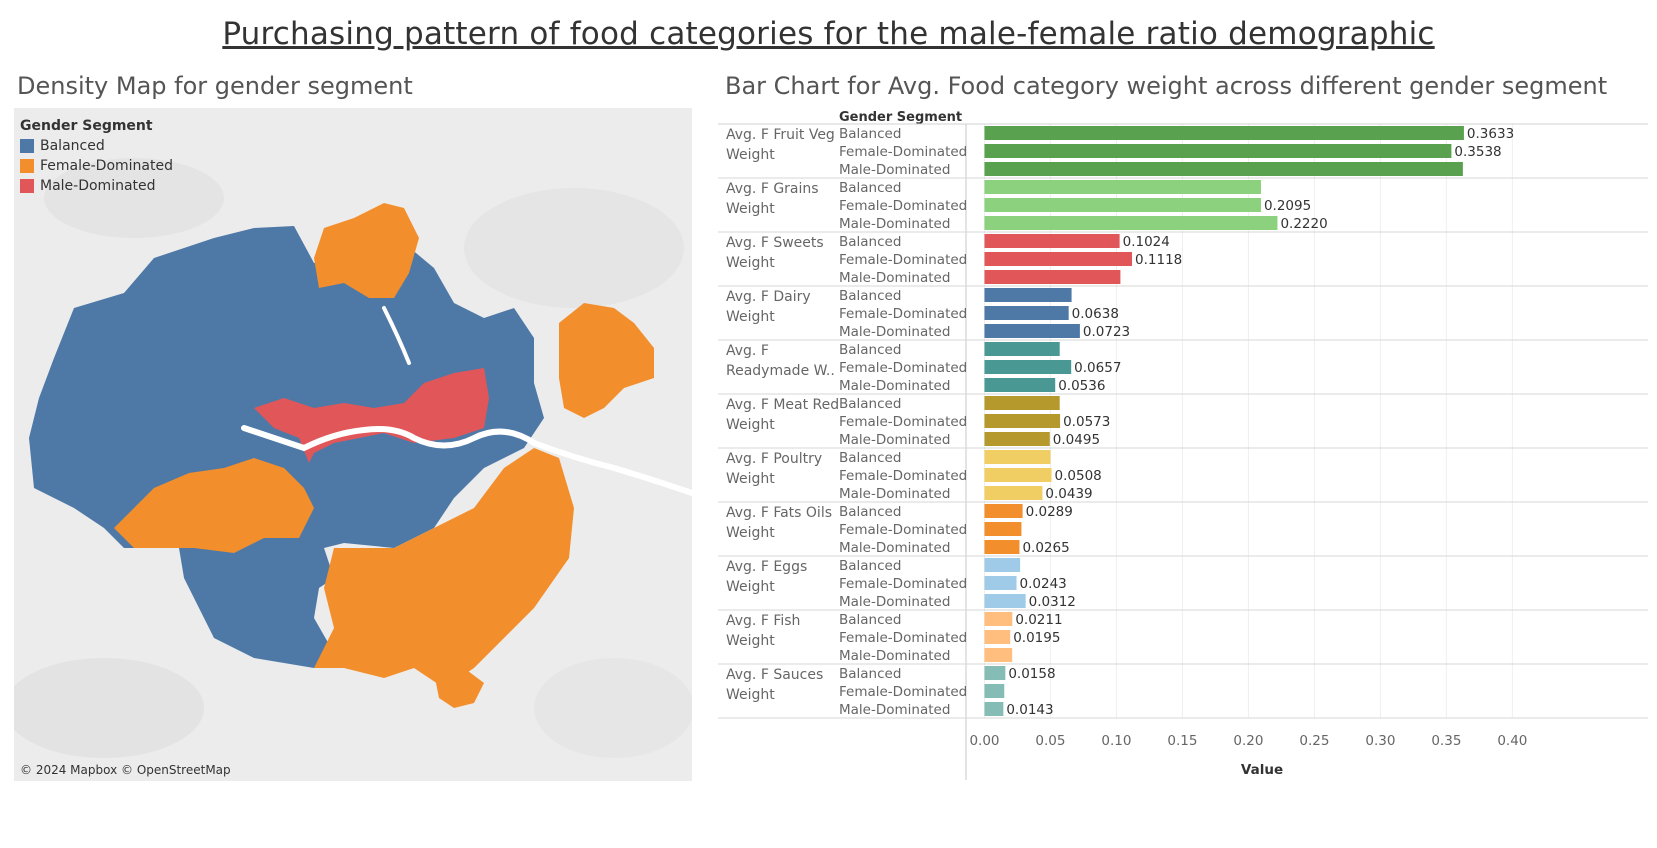  I want to click on group-label: Avg. F Sauces, so click(774, 675).